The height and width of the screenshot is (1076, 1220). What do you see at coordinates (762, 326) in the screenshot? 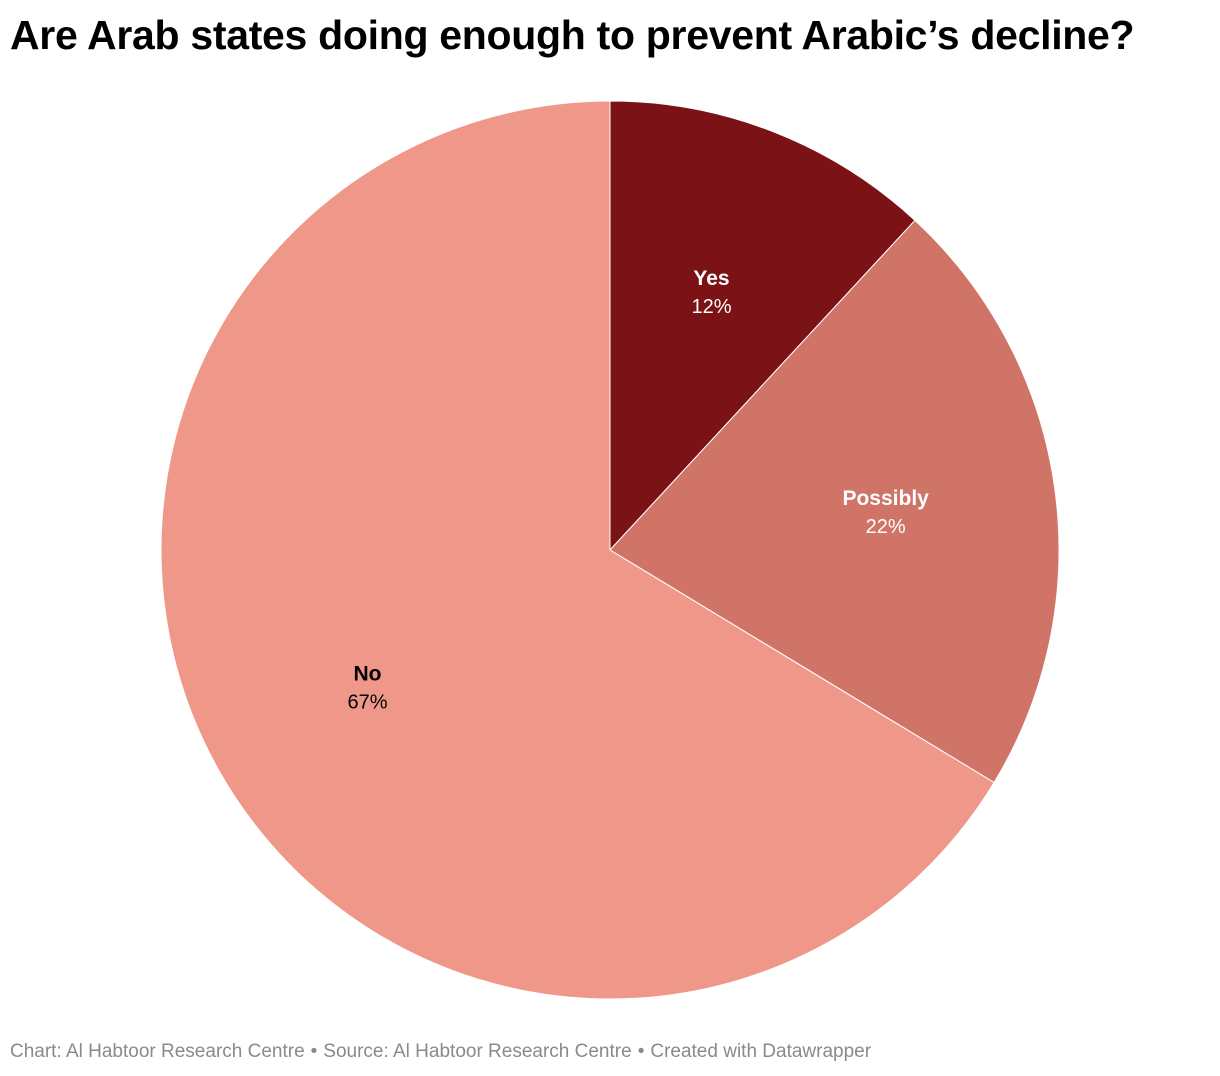
I see `pie-slice-yes` at bounding box center [762, 326].